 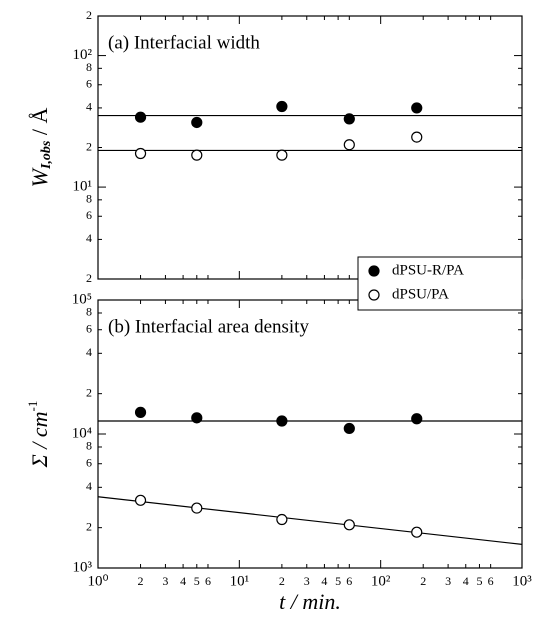 I want to click on x-tick-label: 10¹, so click(x=240, y=581).